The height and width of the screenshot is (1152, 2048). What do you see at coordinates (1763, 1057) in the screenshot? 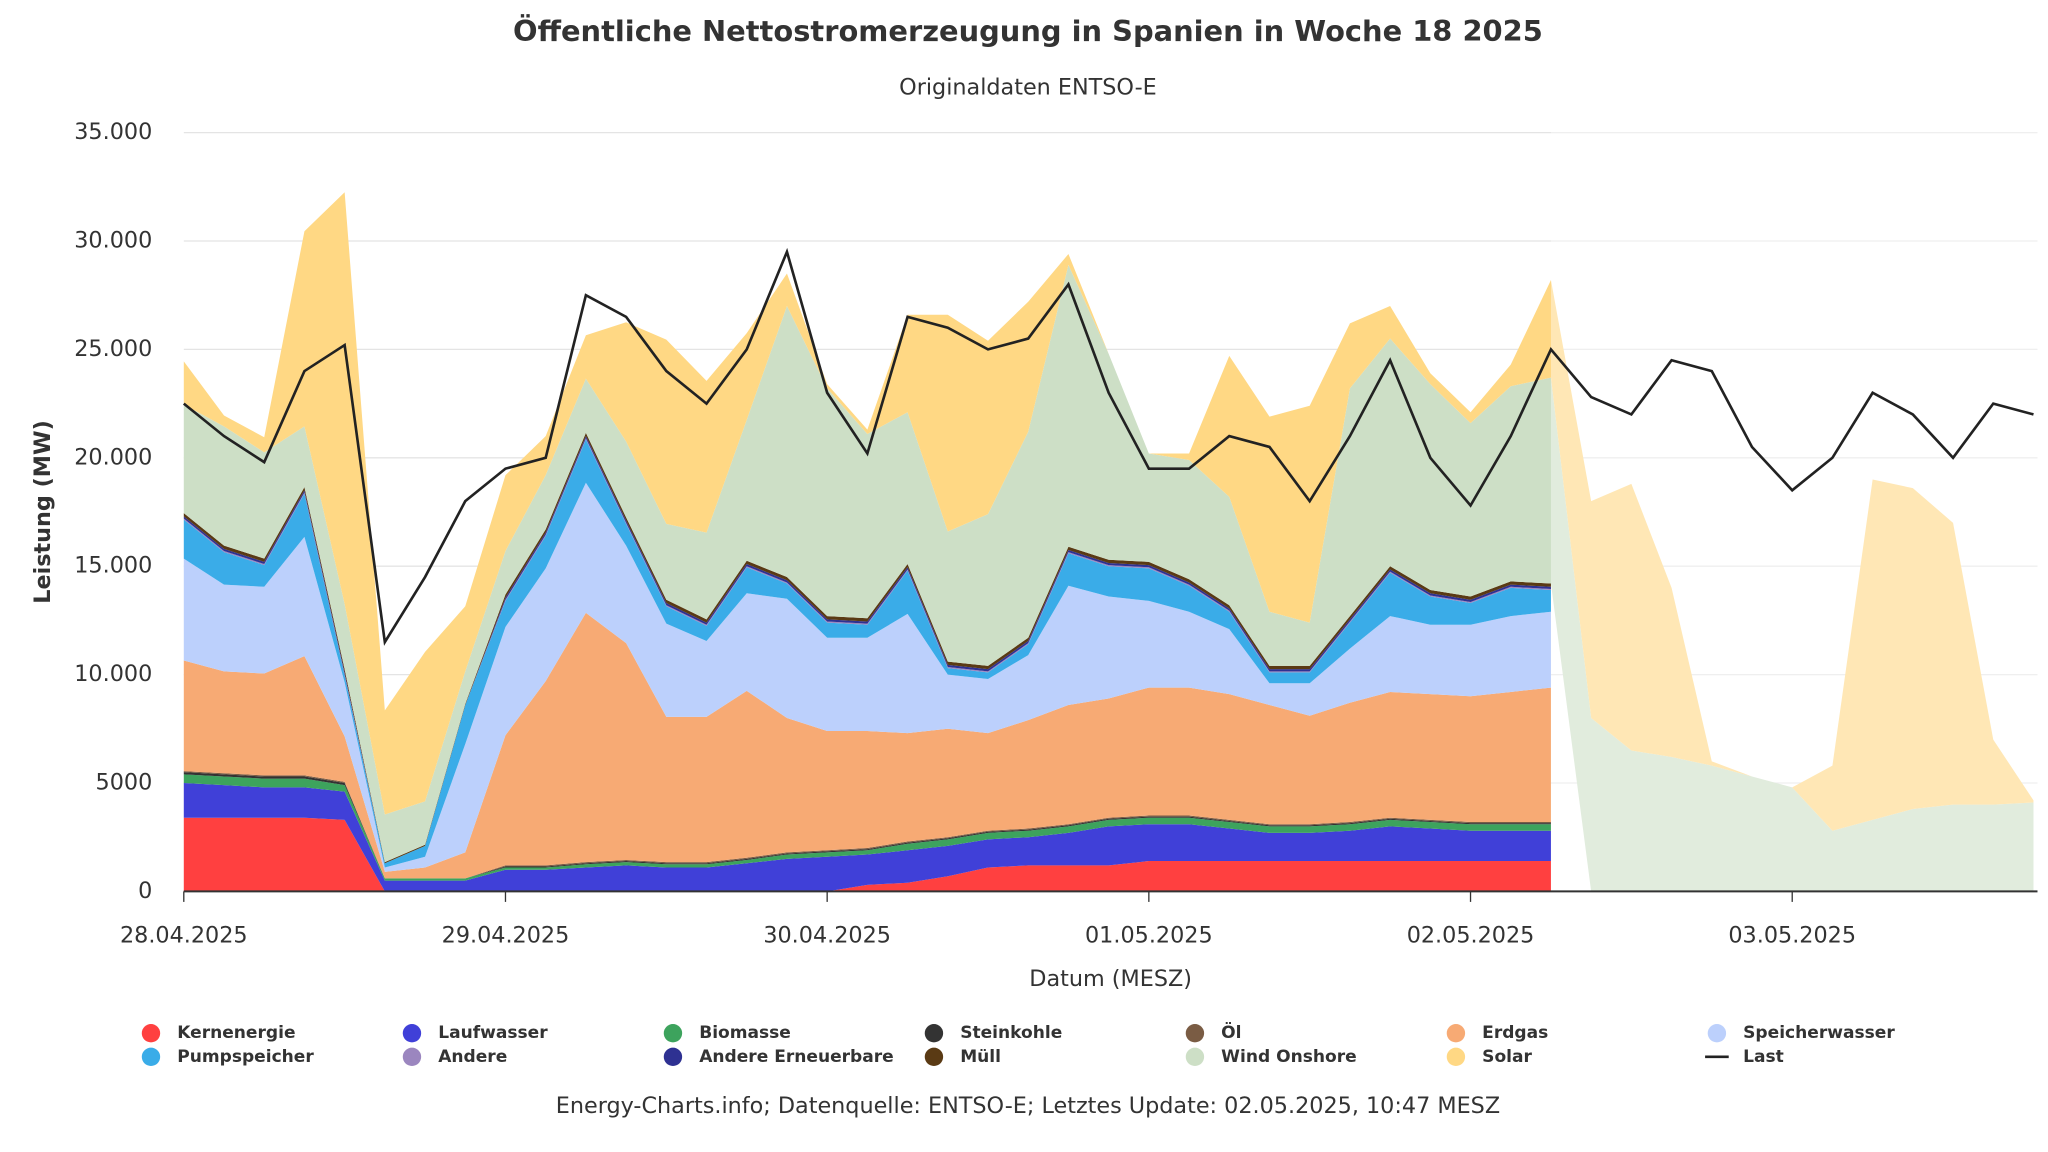
I see `legend-label: Last` at bounding box center [1763, 1057].